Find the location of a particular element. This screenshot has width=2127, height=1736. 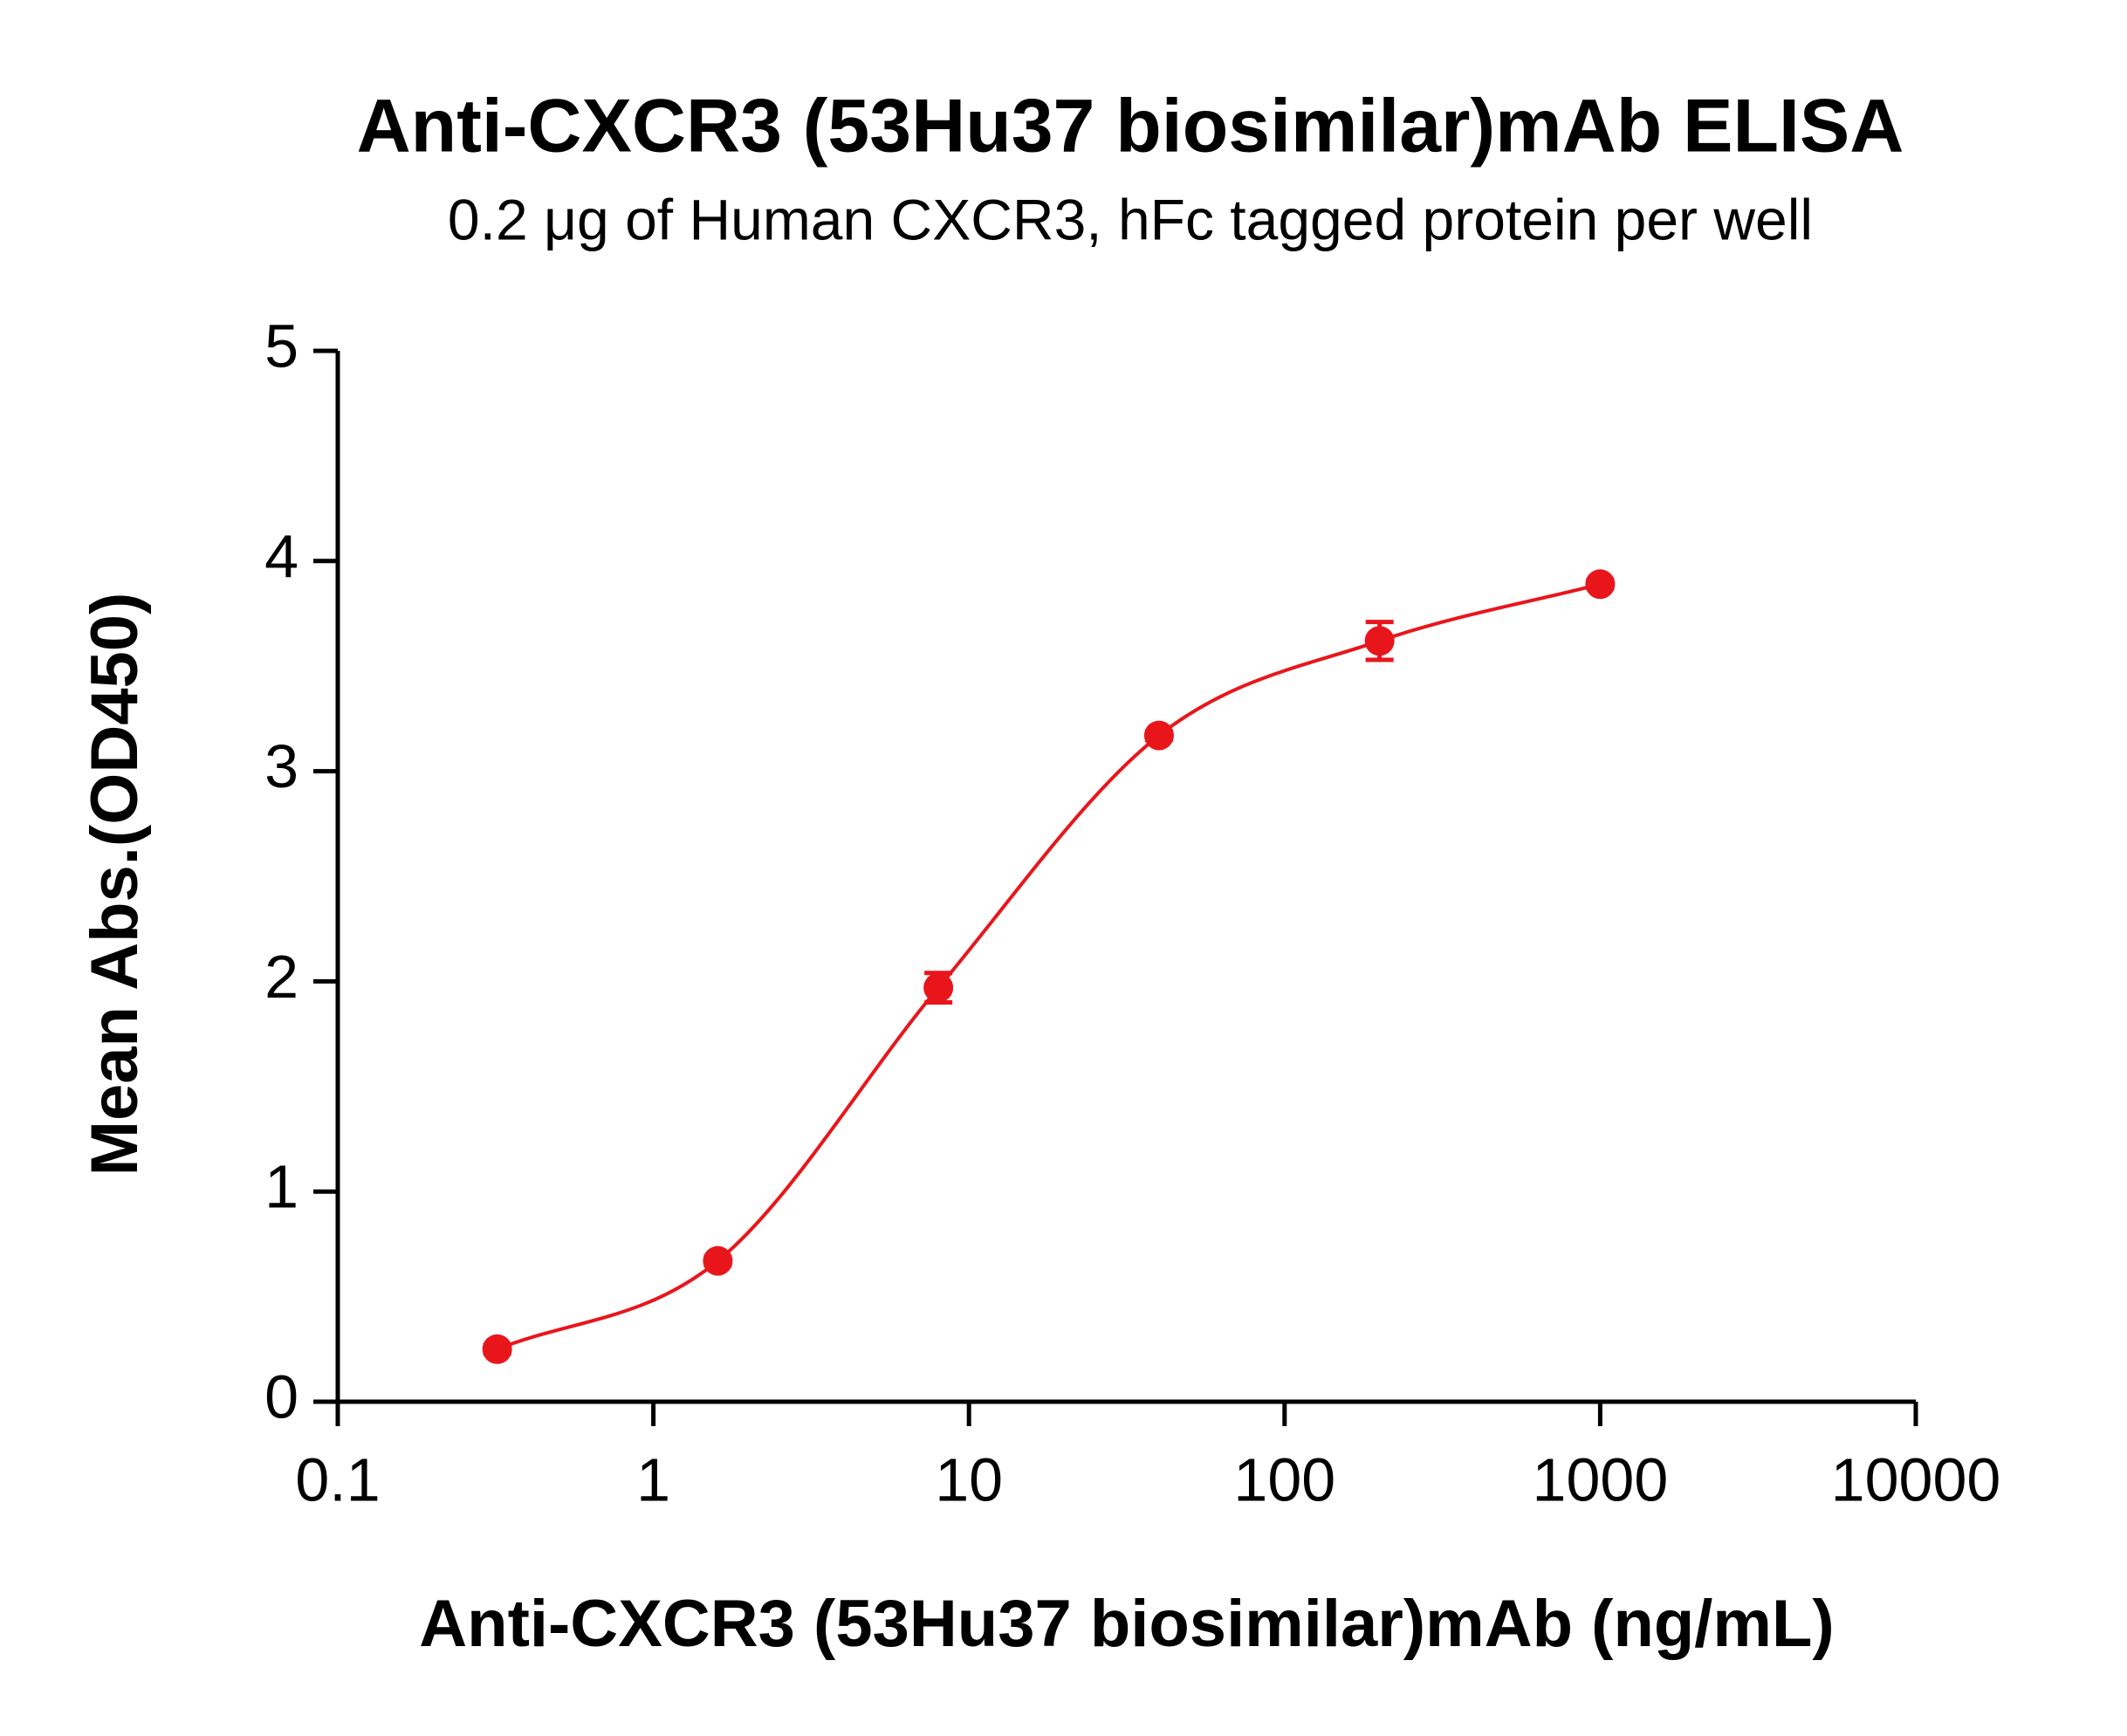

y-tick-label: 4 is located at coordinates (281, 556).